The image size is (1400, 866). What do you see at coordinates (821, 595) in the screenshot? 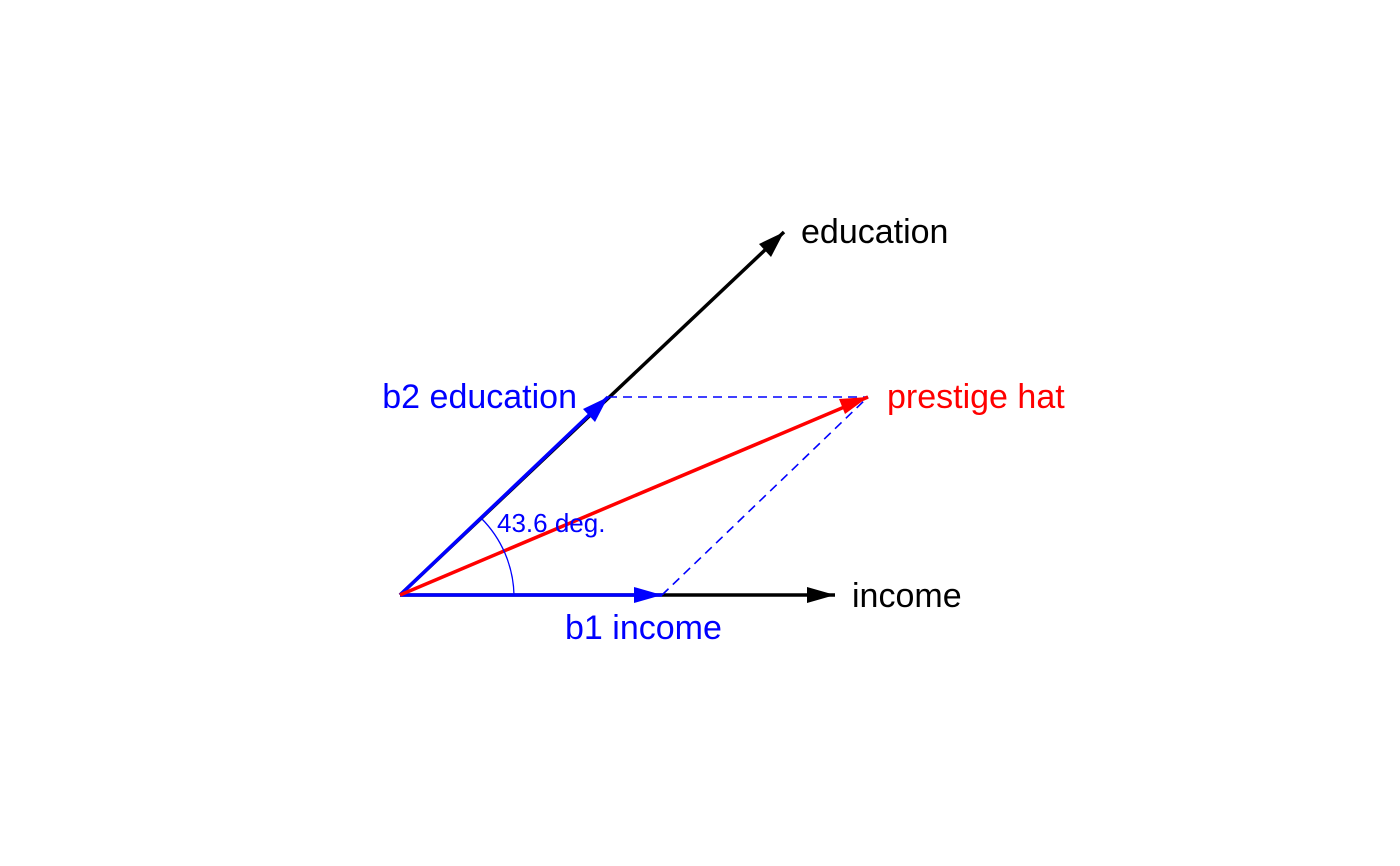
I see `income-arrowhead` at bounding box center [821, 595].